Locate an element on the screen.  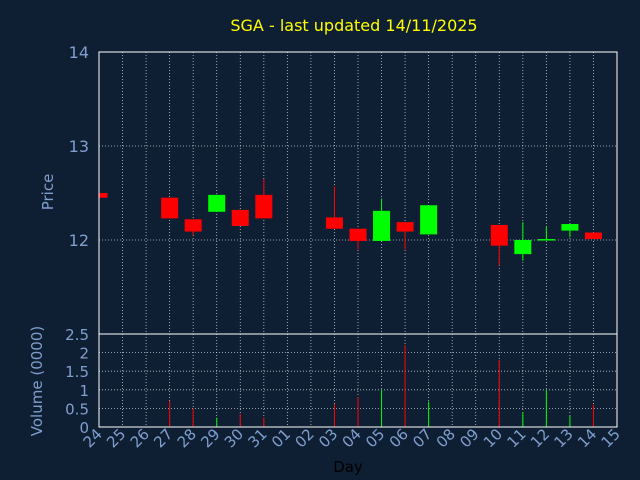
x-tick-label: 15 is located at coordinates (611, 438).